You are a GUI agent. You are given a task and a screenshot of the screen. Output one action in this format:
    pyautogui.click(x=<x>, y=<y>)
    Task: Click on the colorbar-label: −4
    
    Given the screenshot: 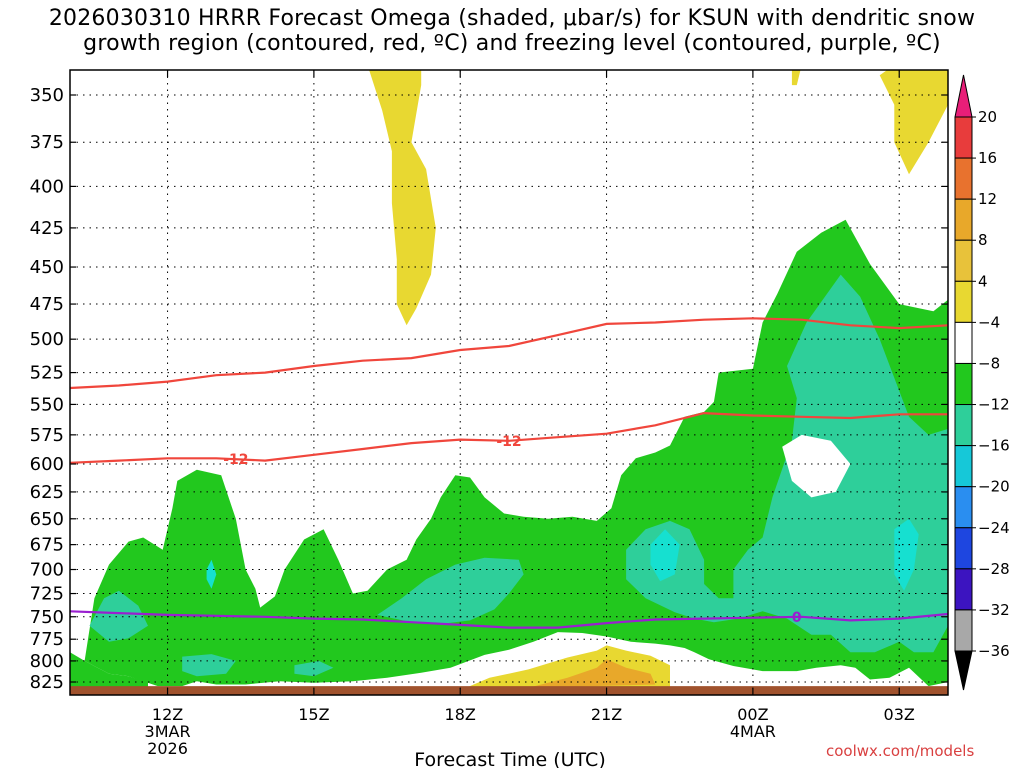 What is the action you would take?
    pyautogui.click(x=989, y=322)
    